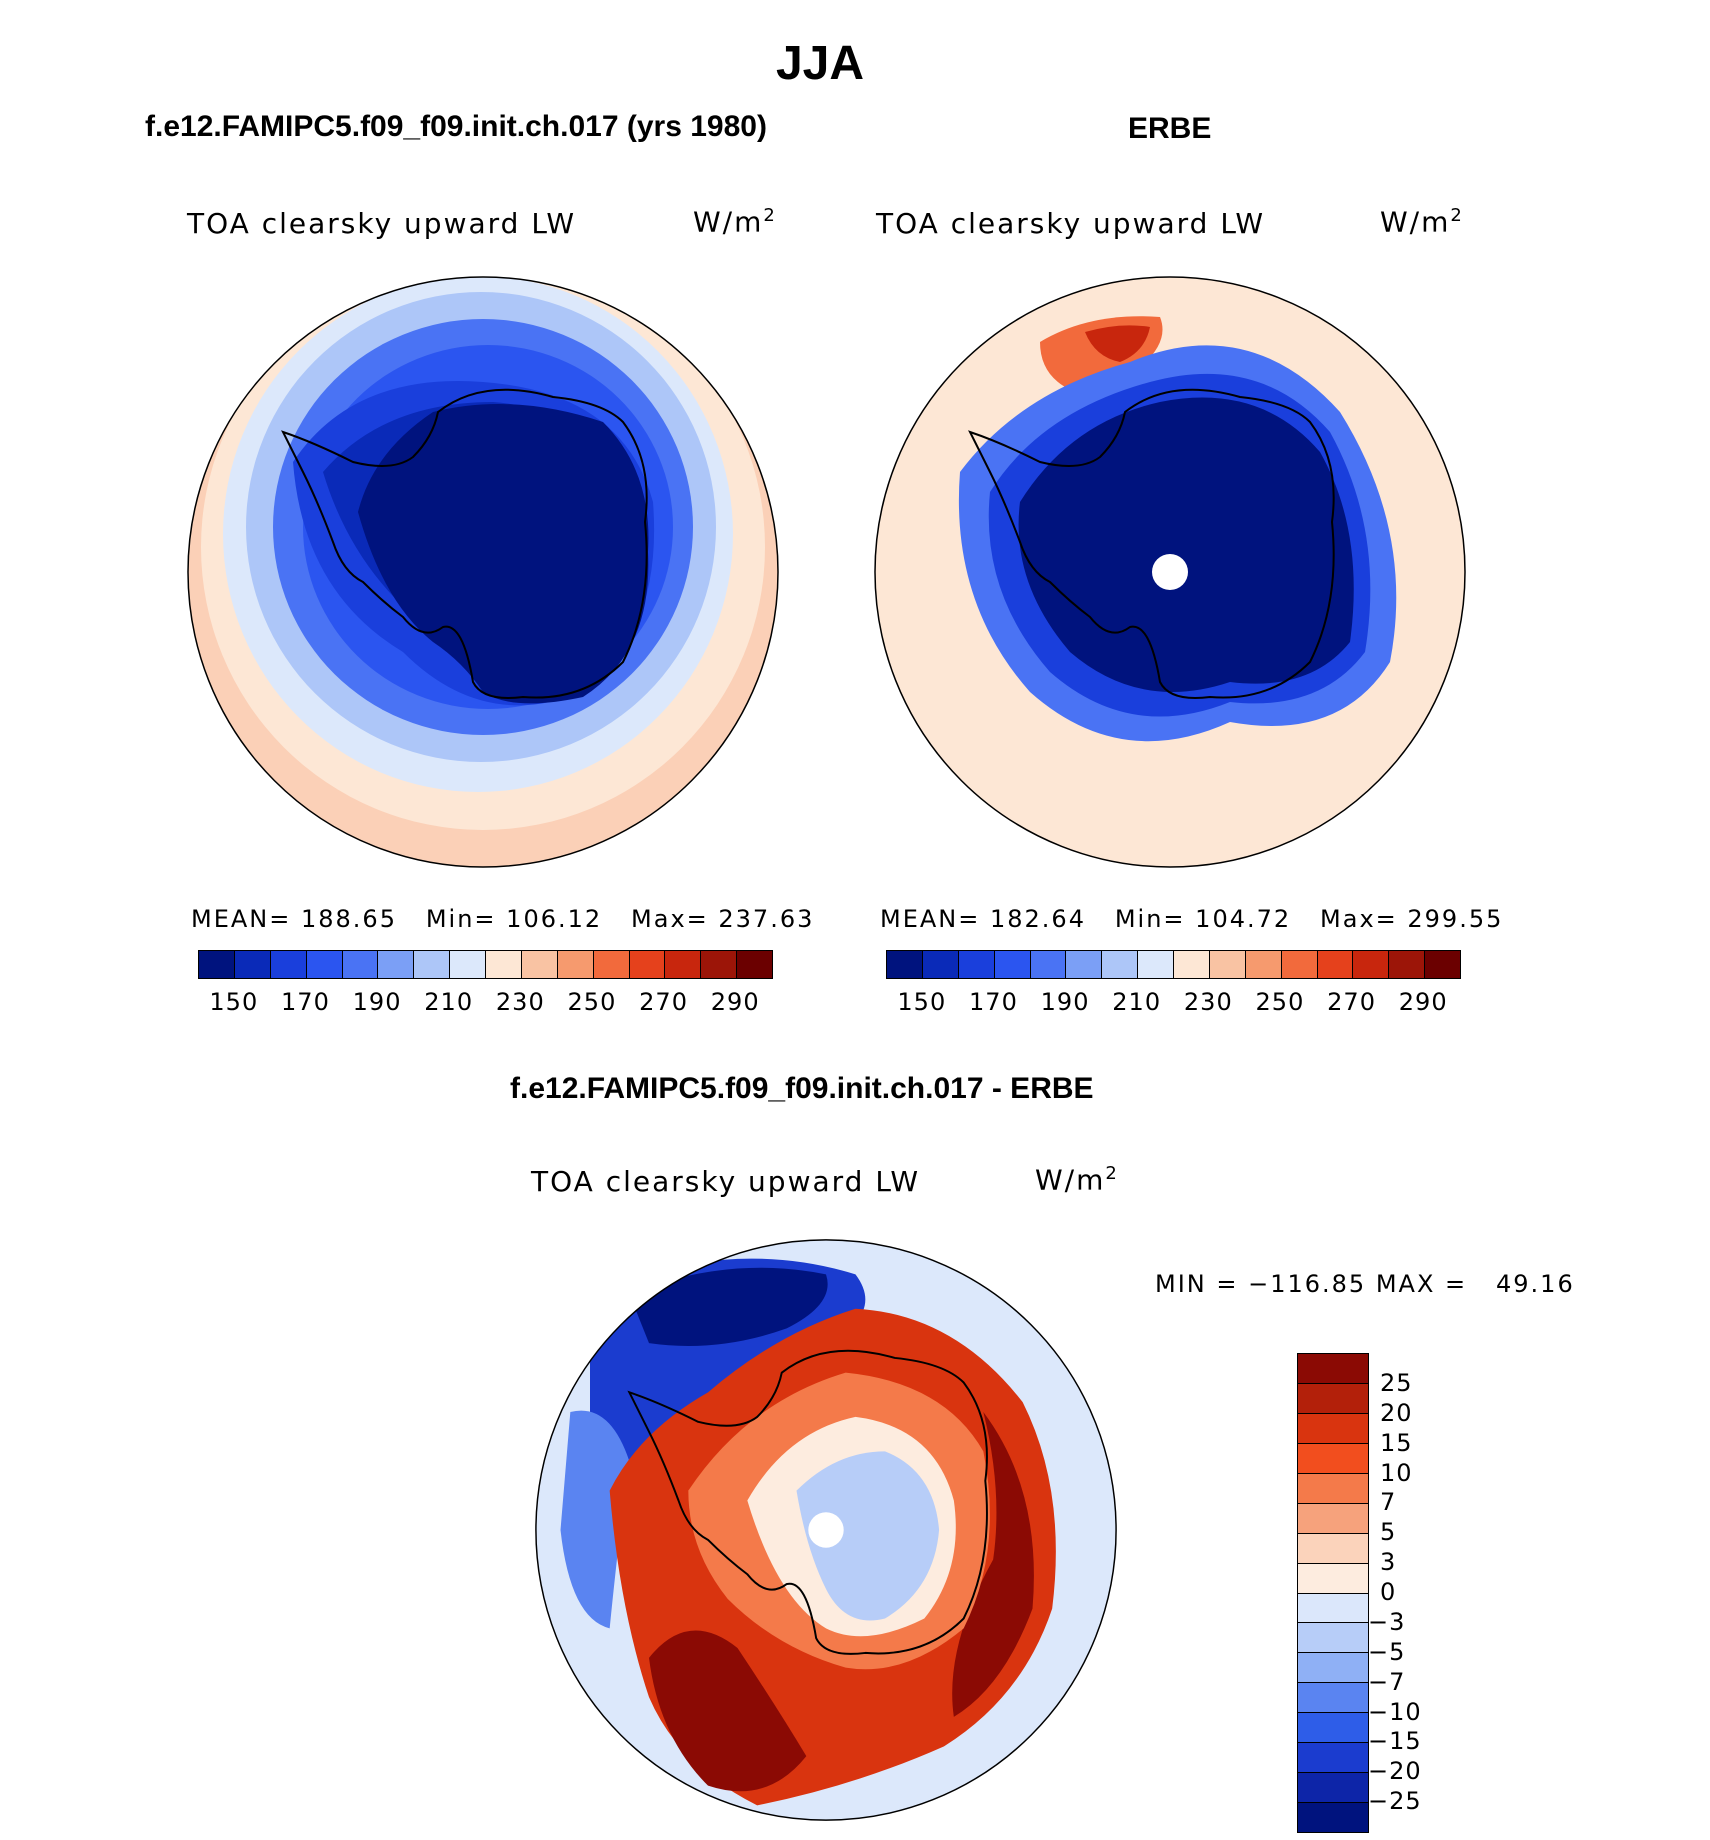 The image size is (1710, 1840). What do you see at coordinates (1112, 1173) in the screenshot?
I see `diff-units-sup: 2` at bounding box center [1112, 1173].